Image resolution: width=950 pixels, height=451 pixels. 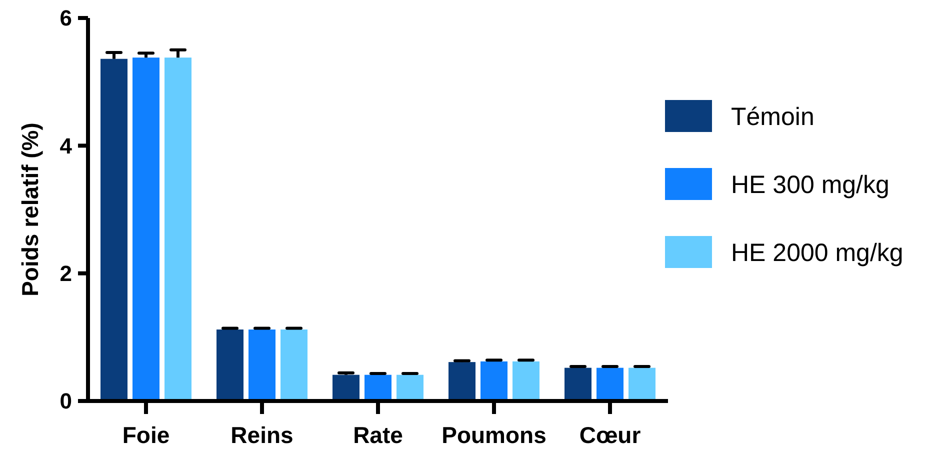 What do you see at coordinates (66, 401) in the screenshot?
I see `y-tick-label: 0` at bounding box center [66, 401].